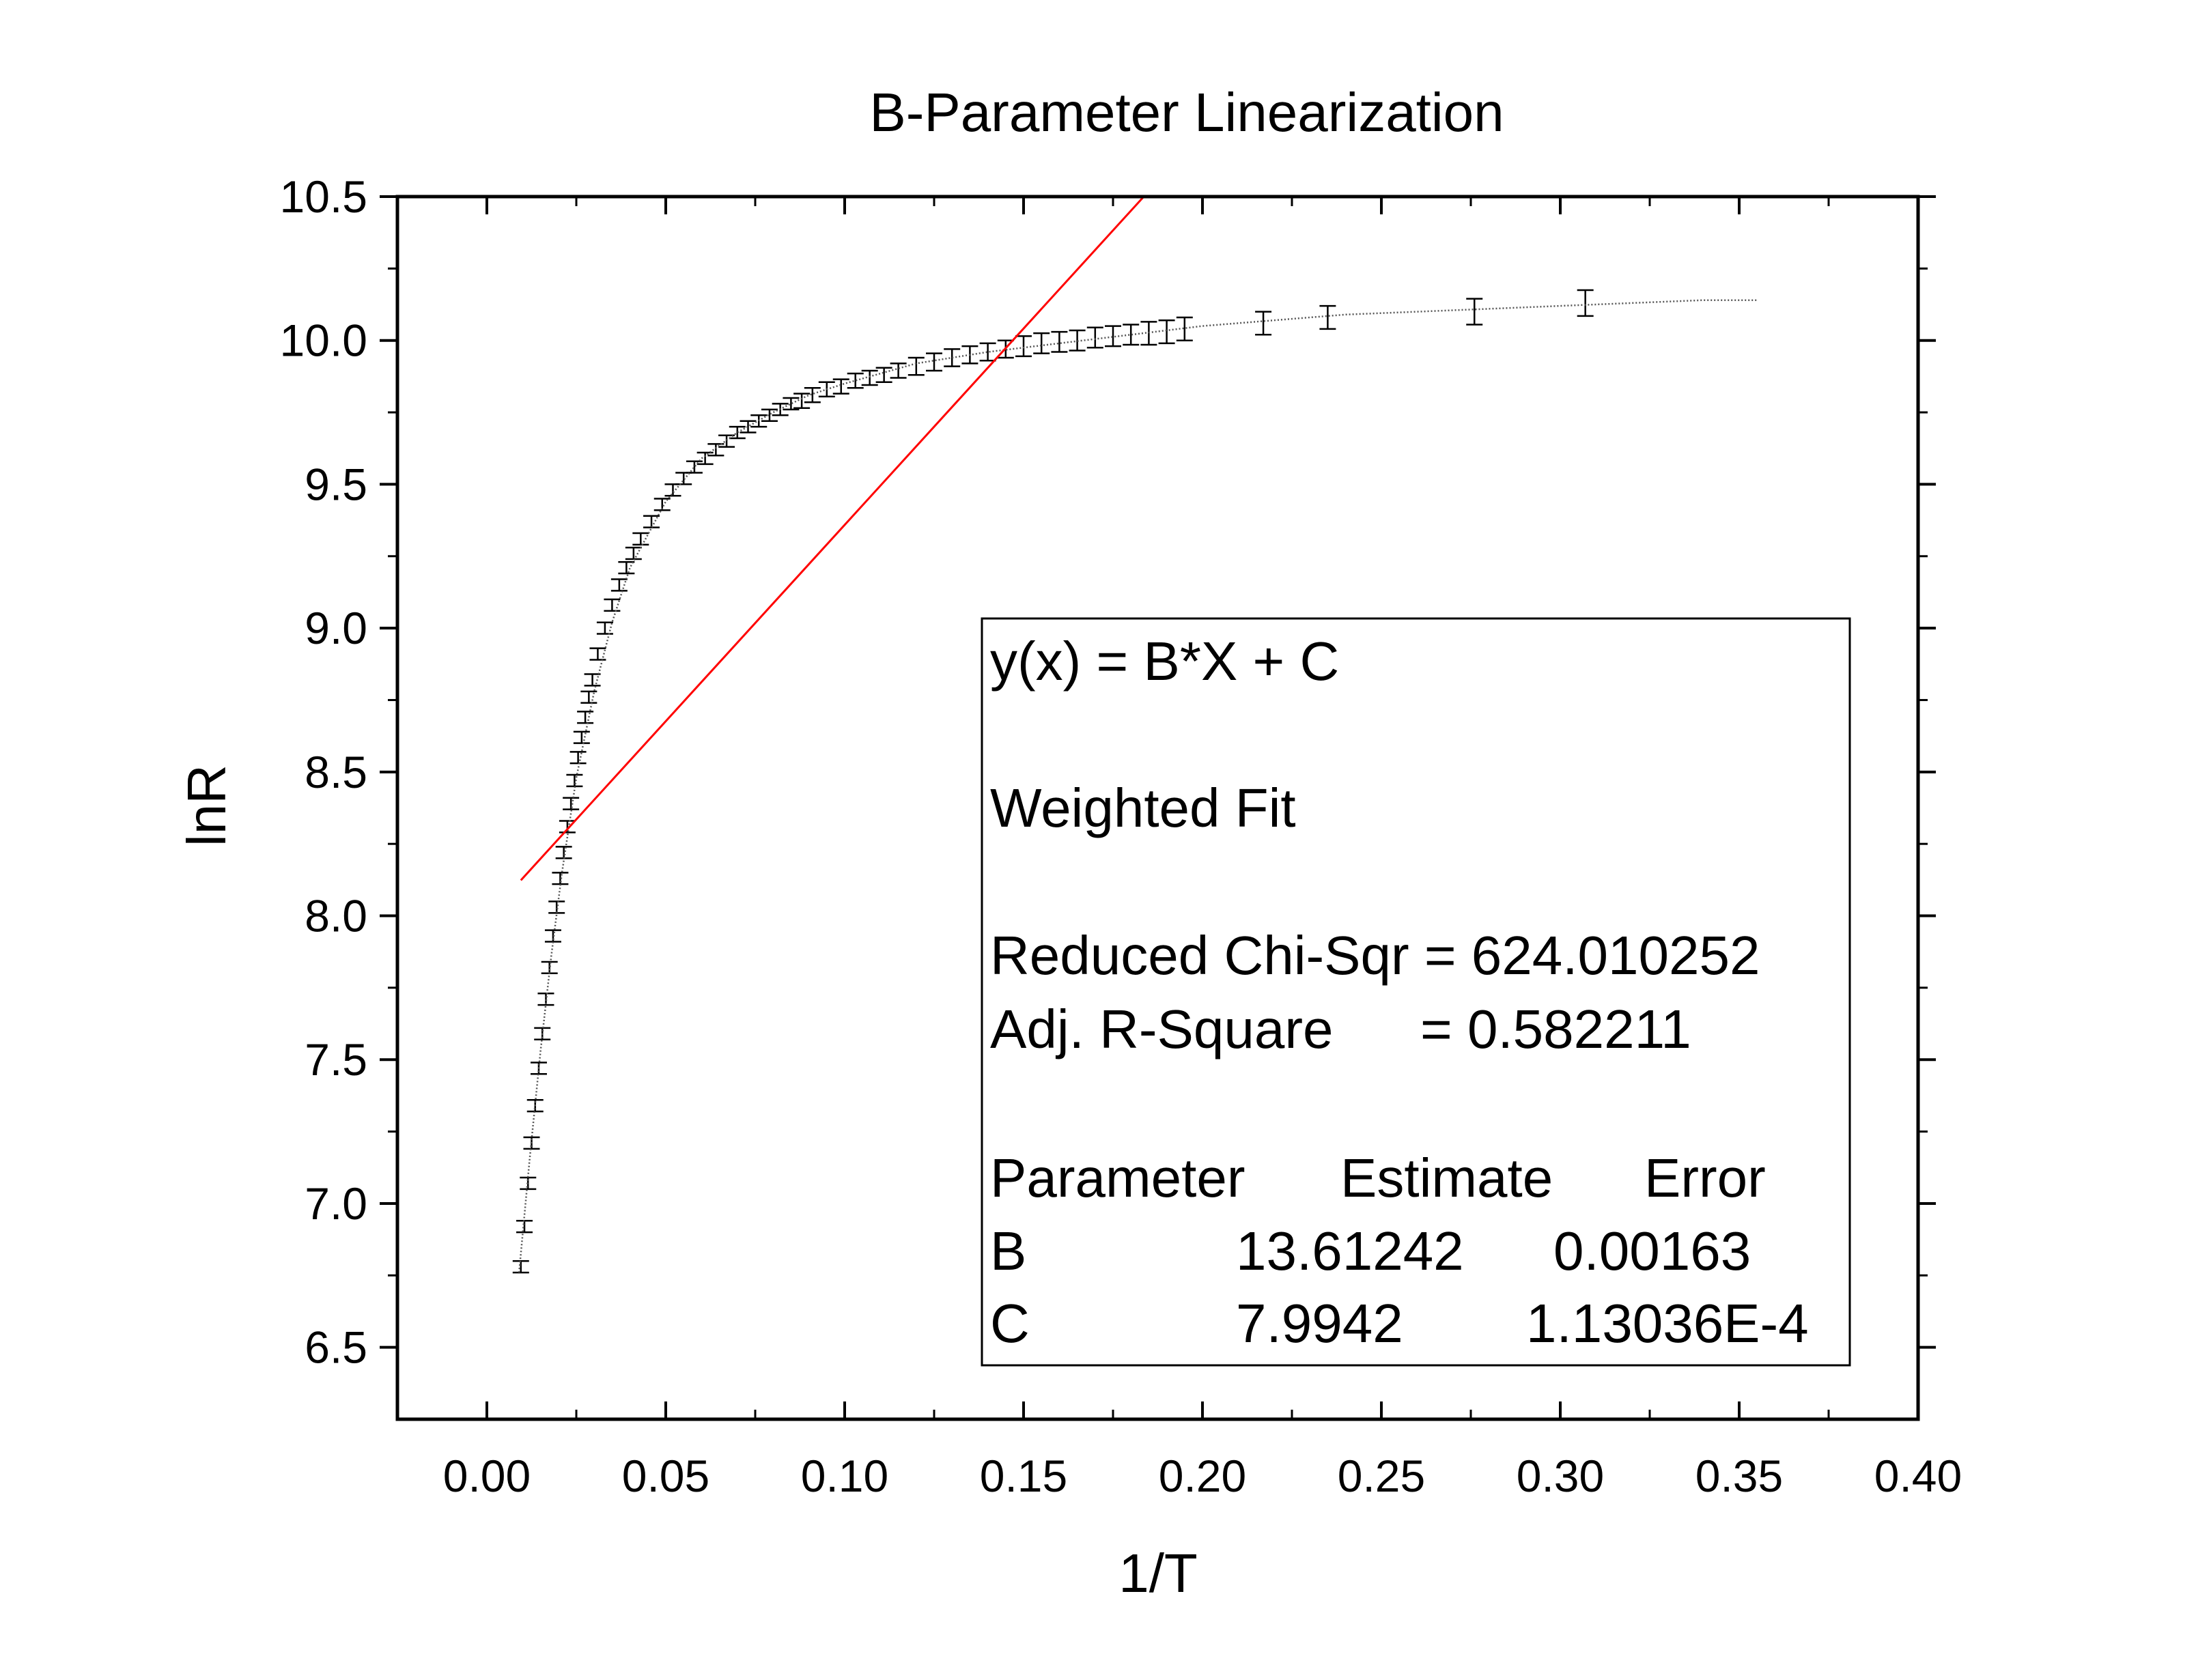  Describe the element at coordinates (1375, 955) in the screenshot. I see `fit-chi-sqr: Reduced Chi-Sqr = 624.010252` at that location.